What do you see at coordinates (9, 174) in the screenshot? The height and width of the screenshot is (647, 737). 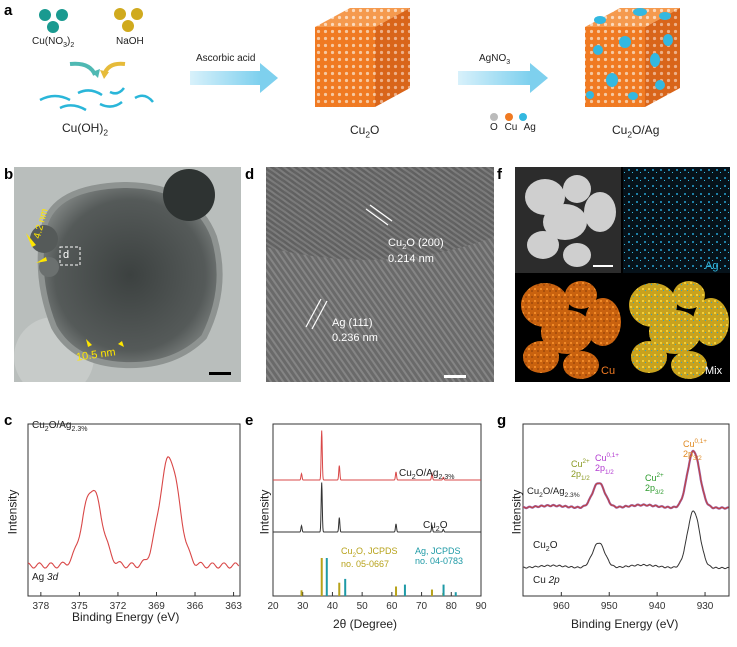 I see `panel-label-b: b` at bounding box center [9, 174].